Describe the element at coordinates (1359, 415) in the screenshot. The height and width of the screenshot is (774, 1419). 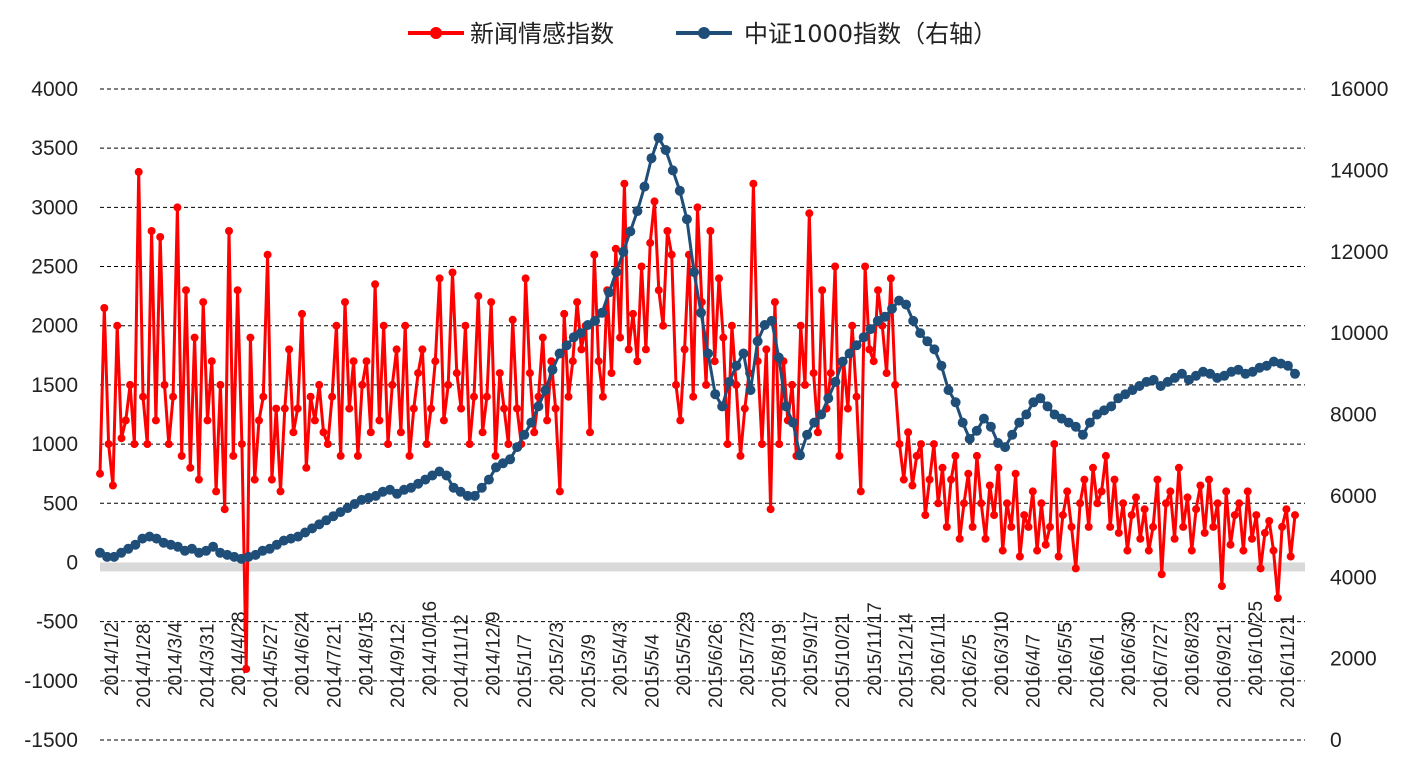
I see `right-axis-labels: 16000 14000 12000 10000 8000 6000 4000 2000 0` at that location.